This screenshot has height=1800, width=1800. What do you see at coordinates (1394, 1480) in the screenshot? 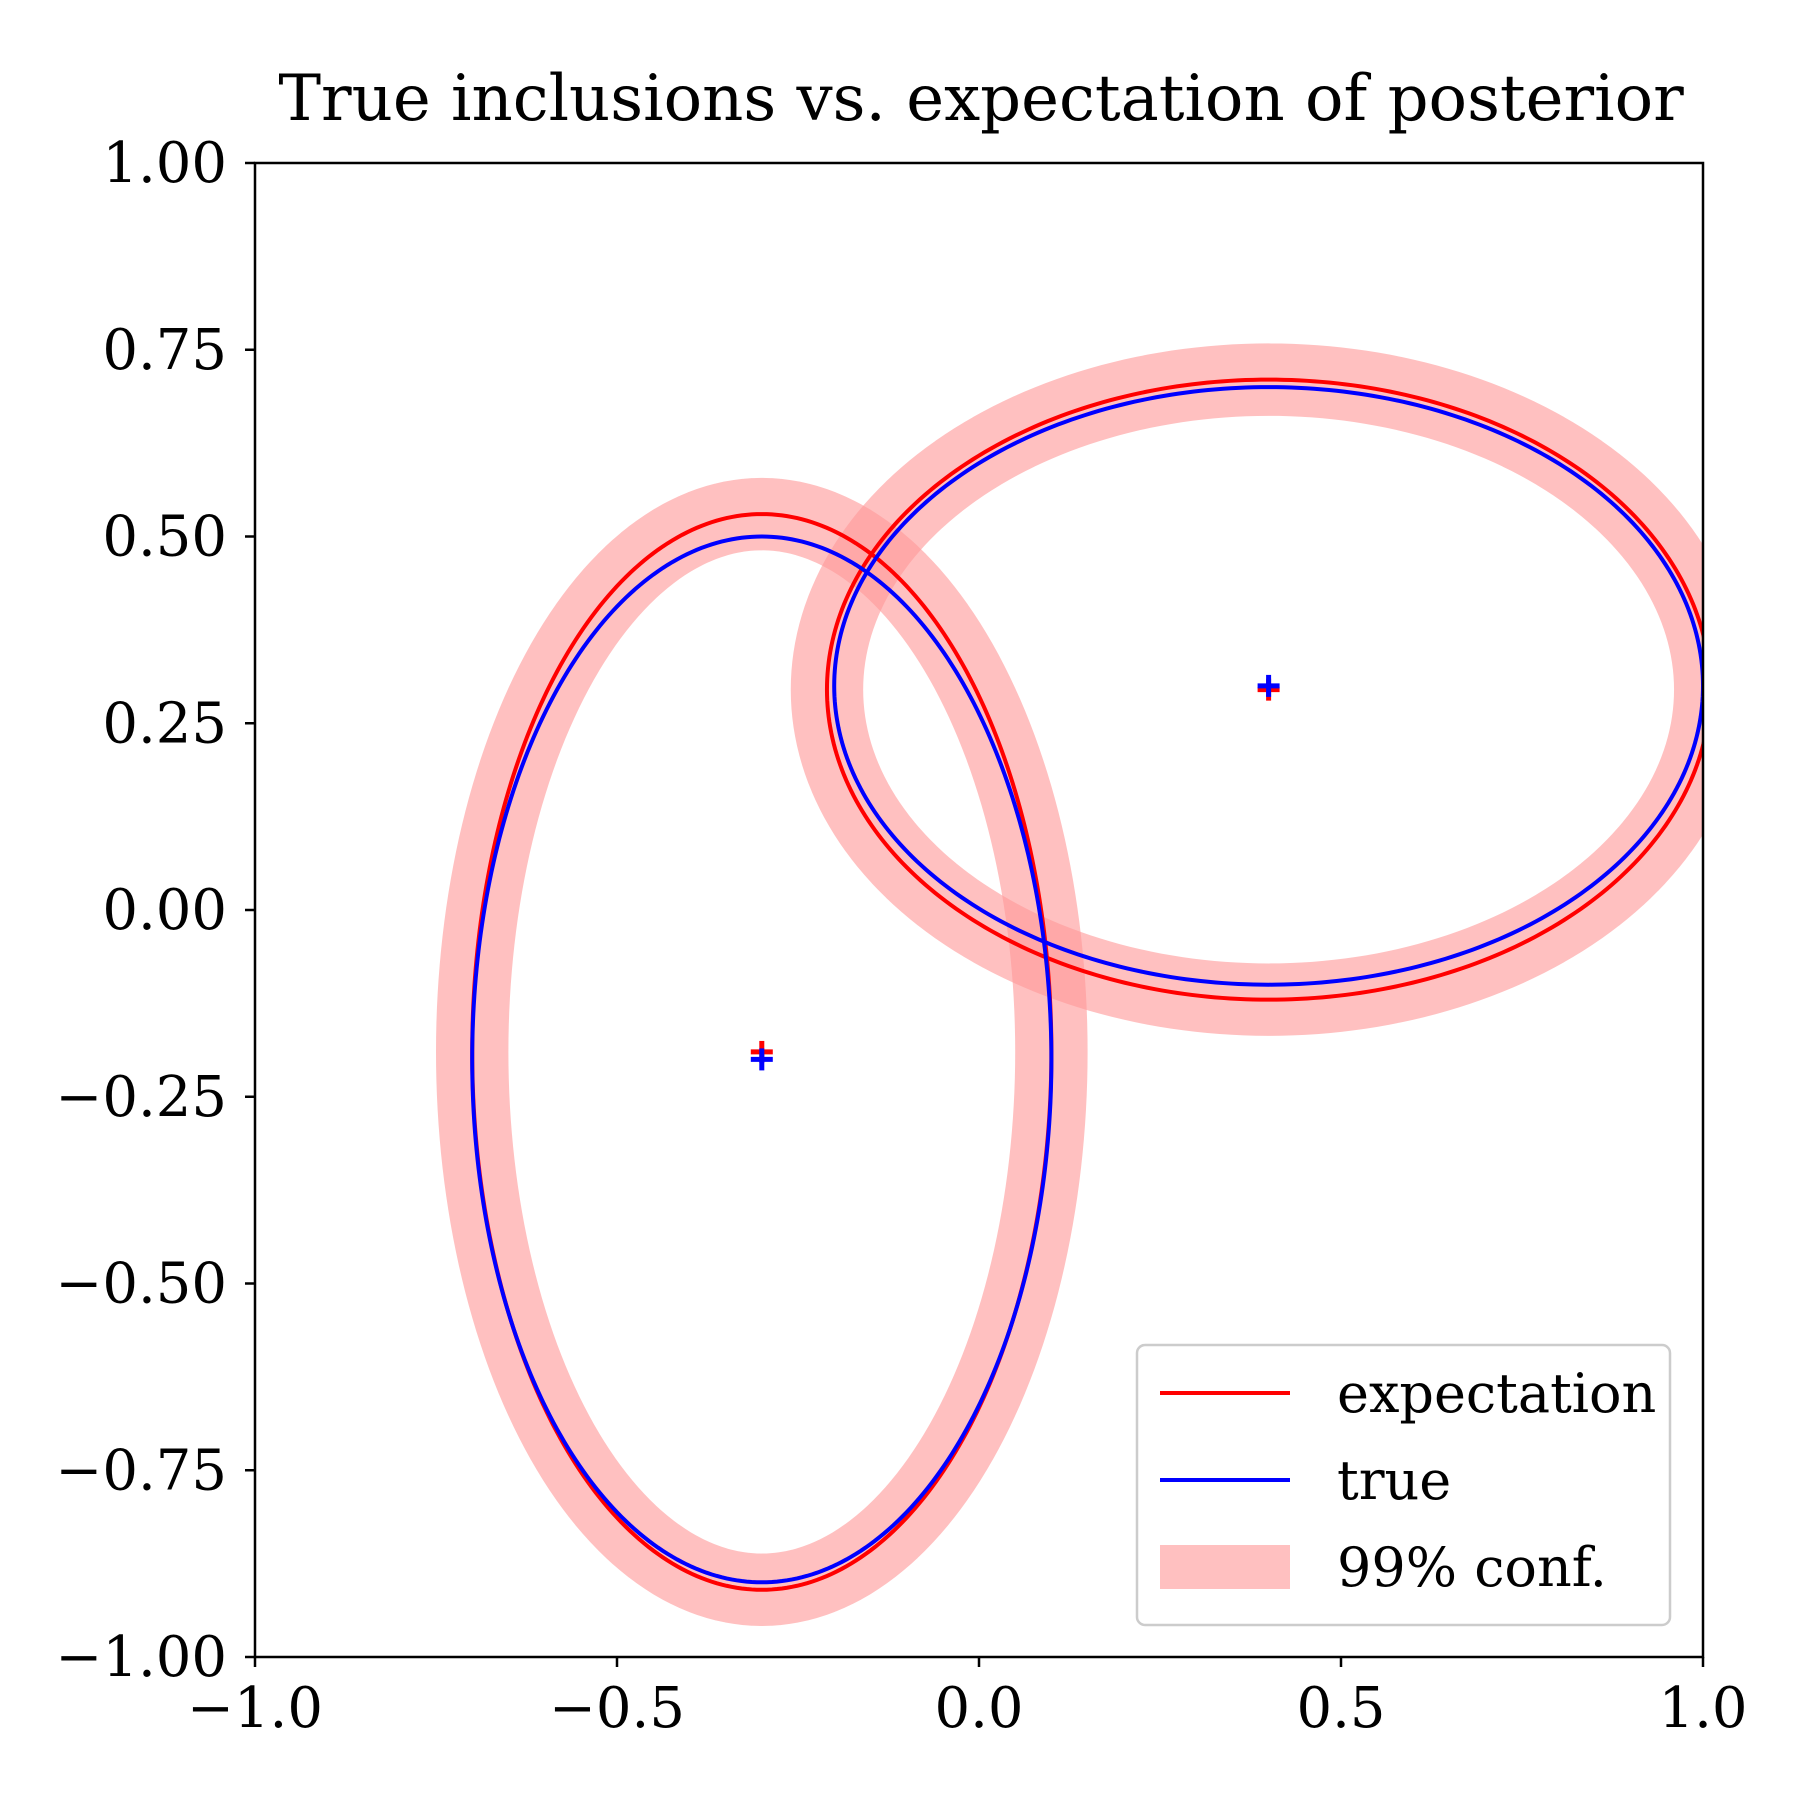
I see `legend-true-label: true` at bounding box center [1394, 1480].